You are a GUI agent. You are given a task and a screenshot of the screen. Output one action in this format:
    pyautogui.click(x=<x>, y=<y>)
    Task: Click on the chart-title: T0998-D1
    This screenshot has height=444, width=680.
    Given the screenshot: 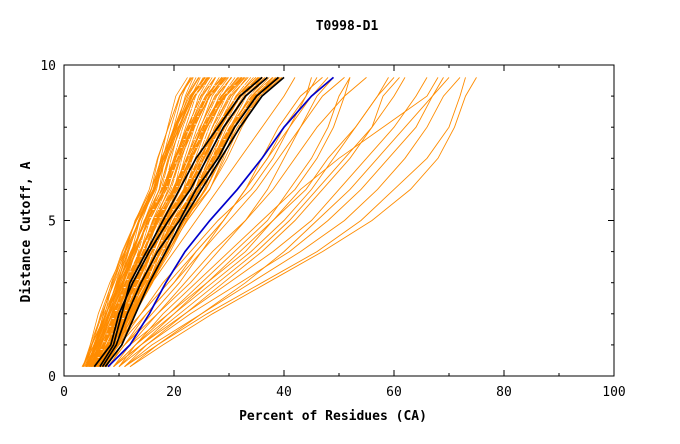 What is the action you would take?
    pyautogui.click(x=347, y=26)
    